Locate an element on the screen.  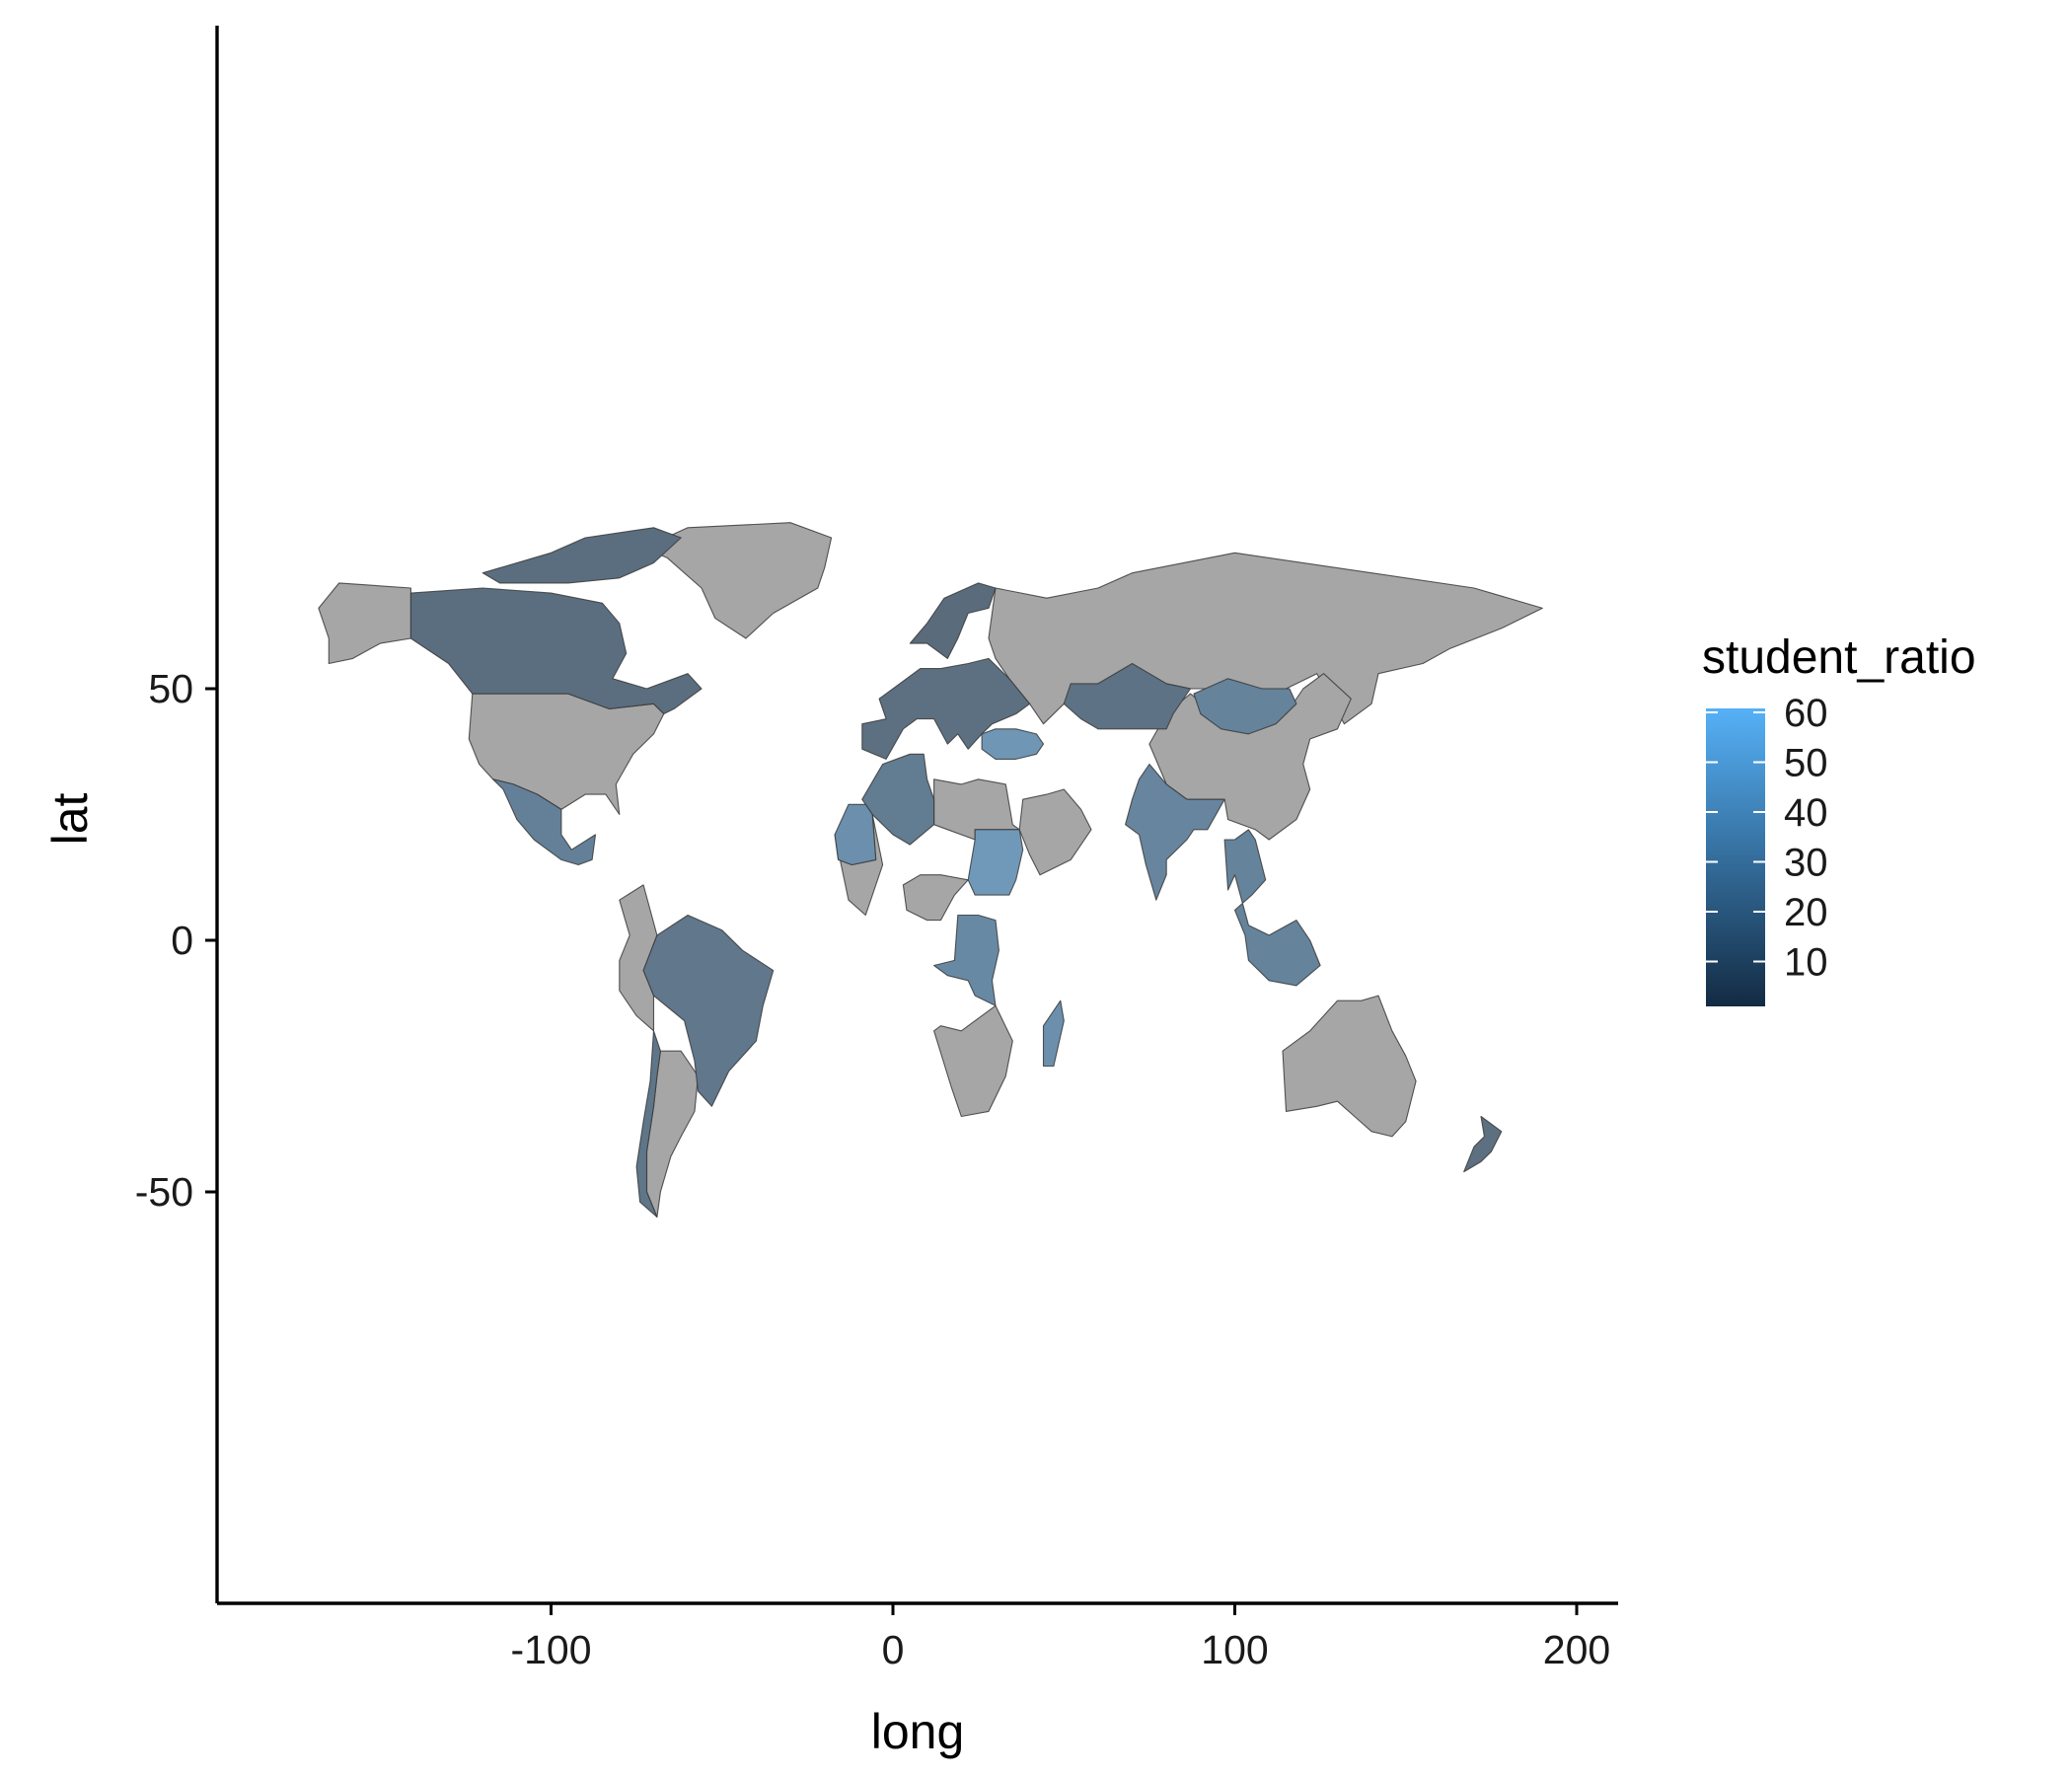
region-chile is located at coordinates (648, 1125).